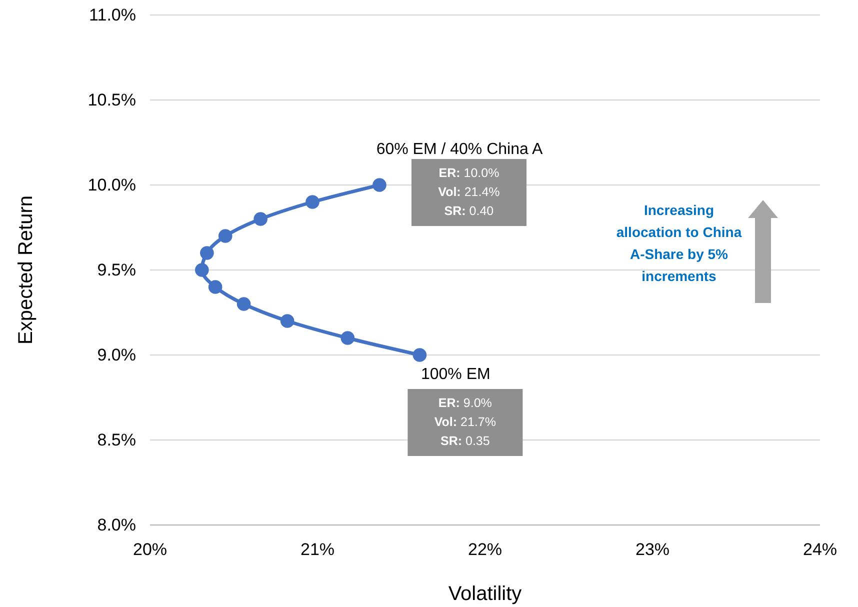 This screenshot has width=858, height=607. I want to click on x-tick-label: 24%, so click(820, 550).